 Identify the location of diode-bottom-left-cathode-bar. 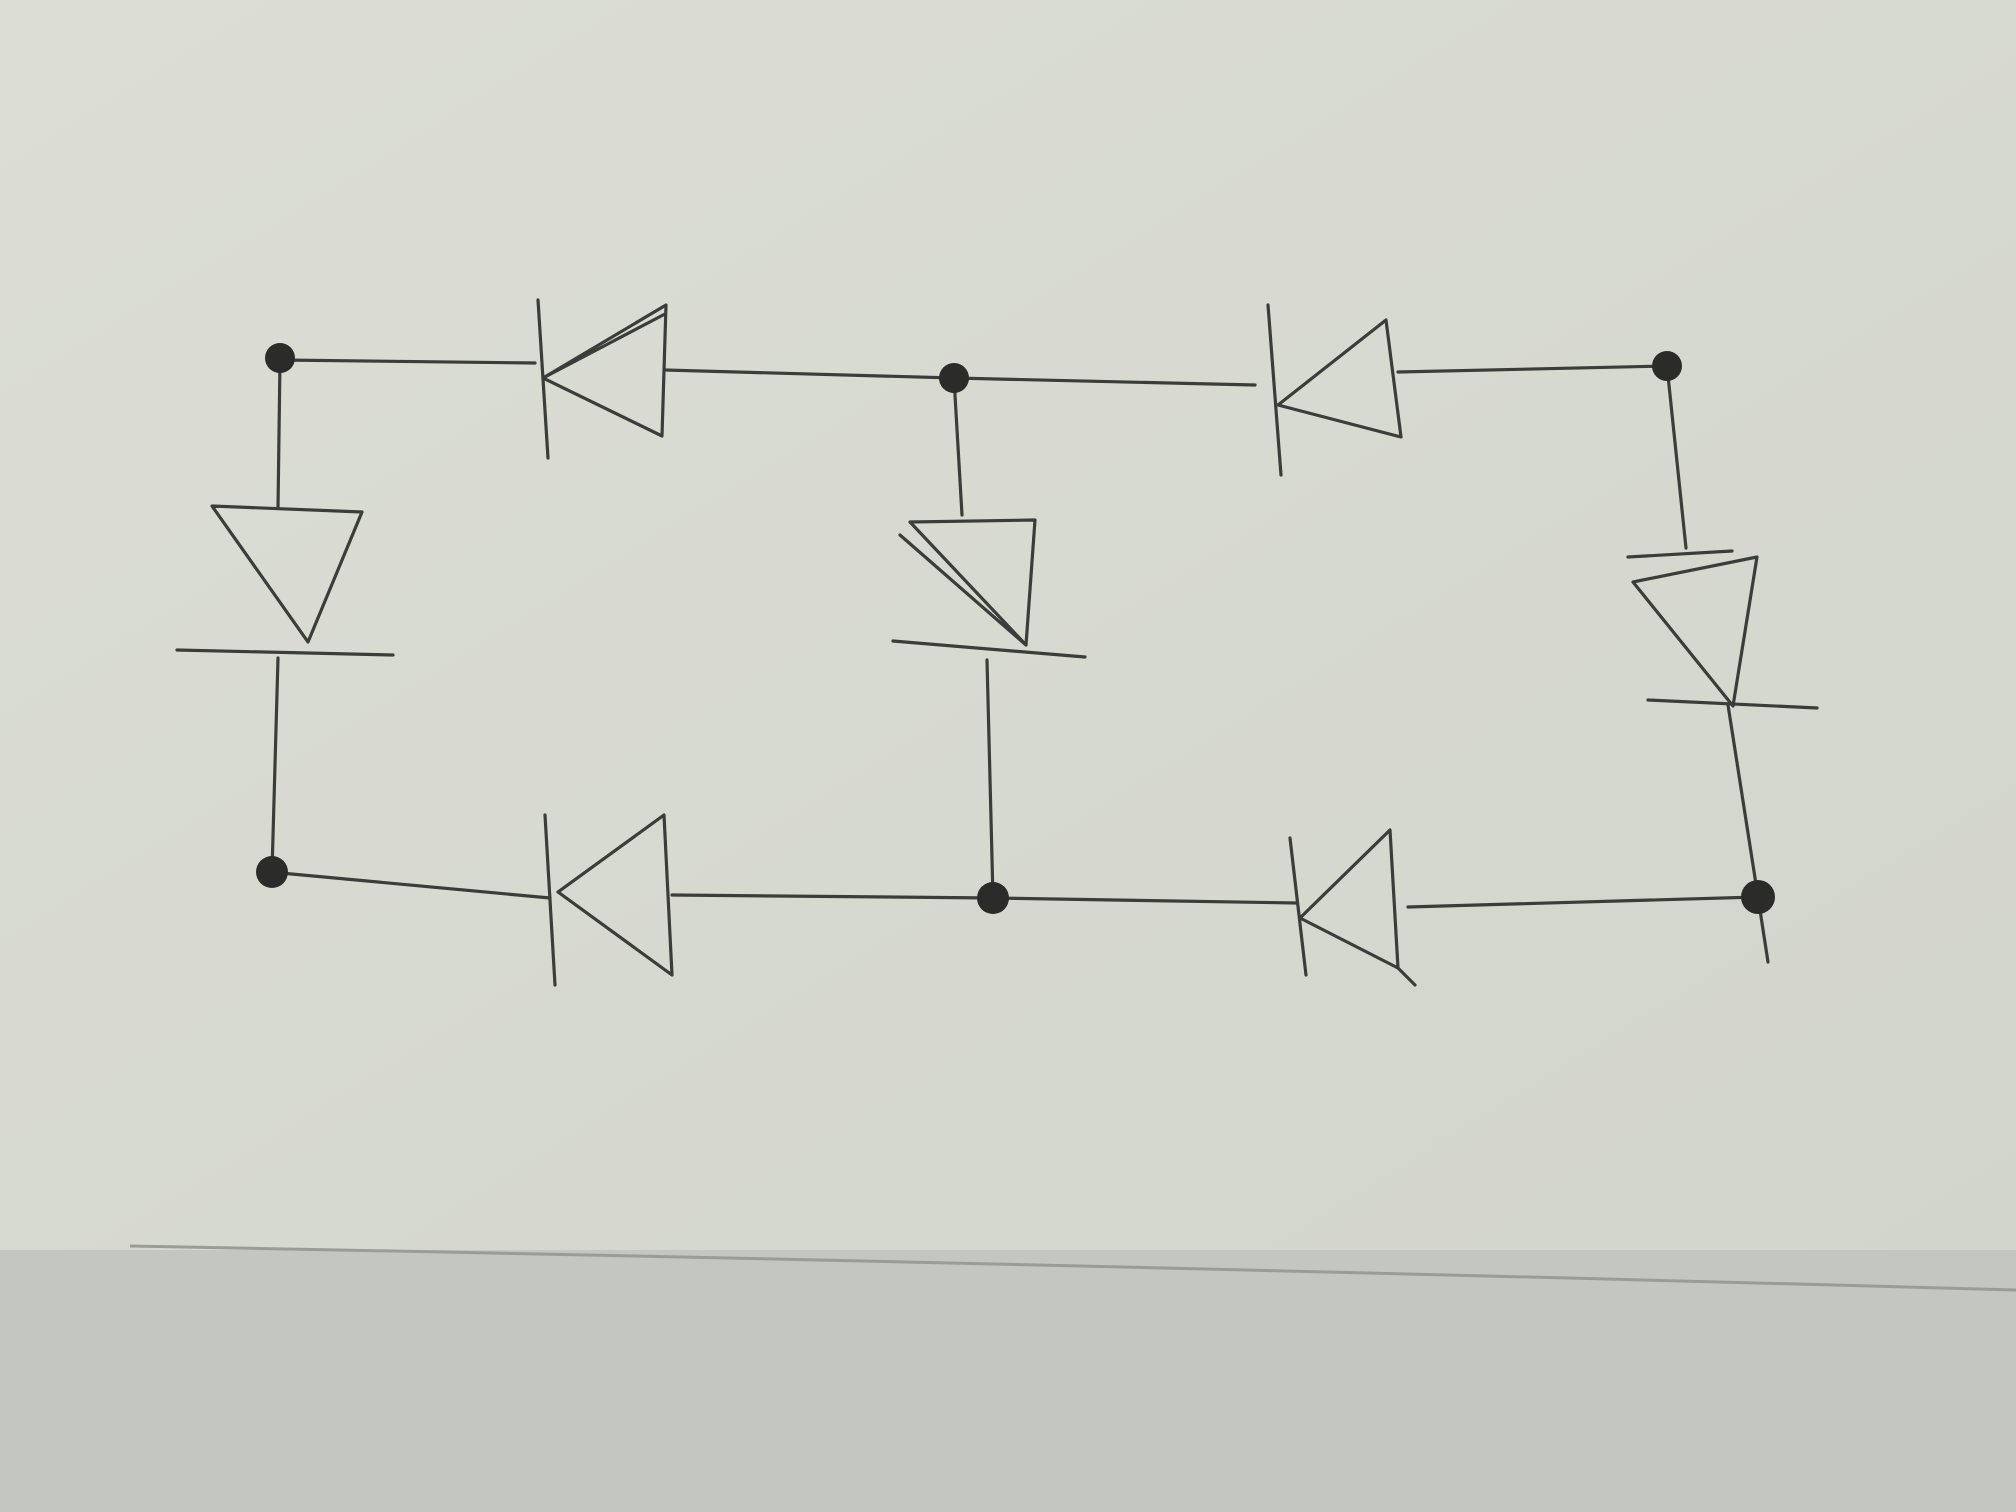
(550, 900).